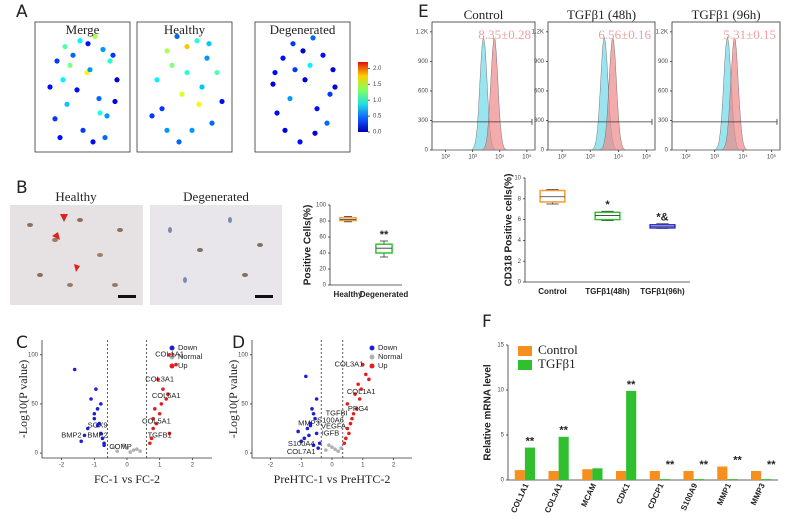 The height and width of the screenshot is (517, 786). What do you see at coordinates (190, 356) in the screenshot?
I see `legend-label: Normal` at bounding box center [190, 356].